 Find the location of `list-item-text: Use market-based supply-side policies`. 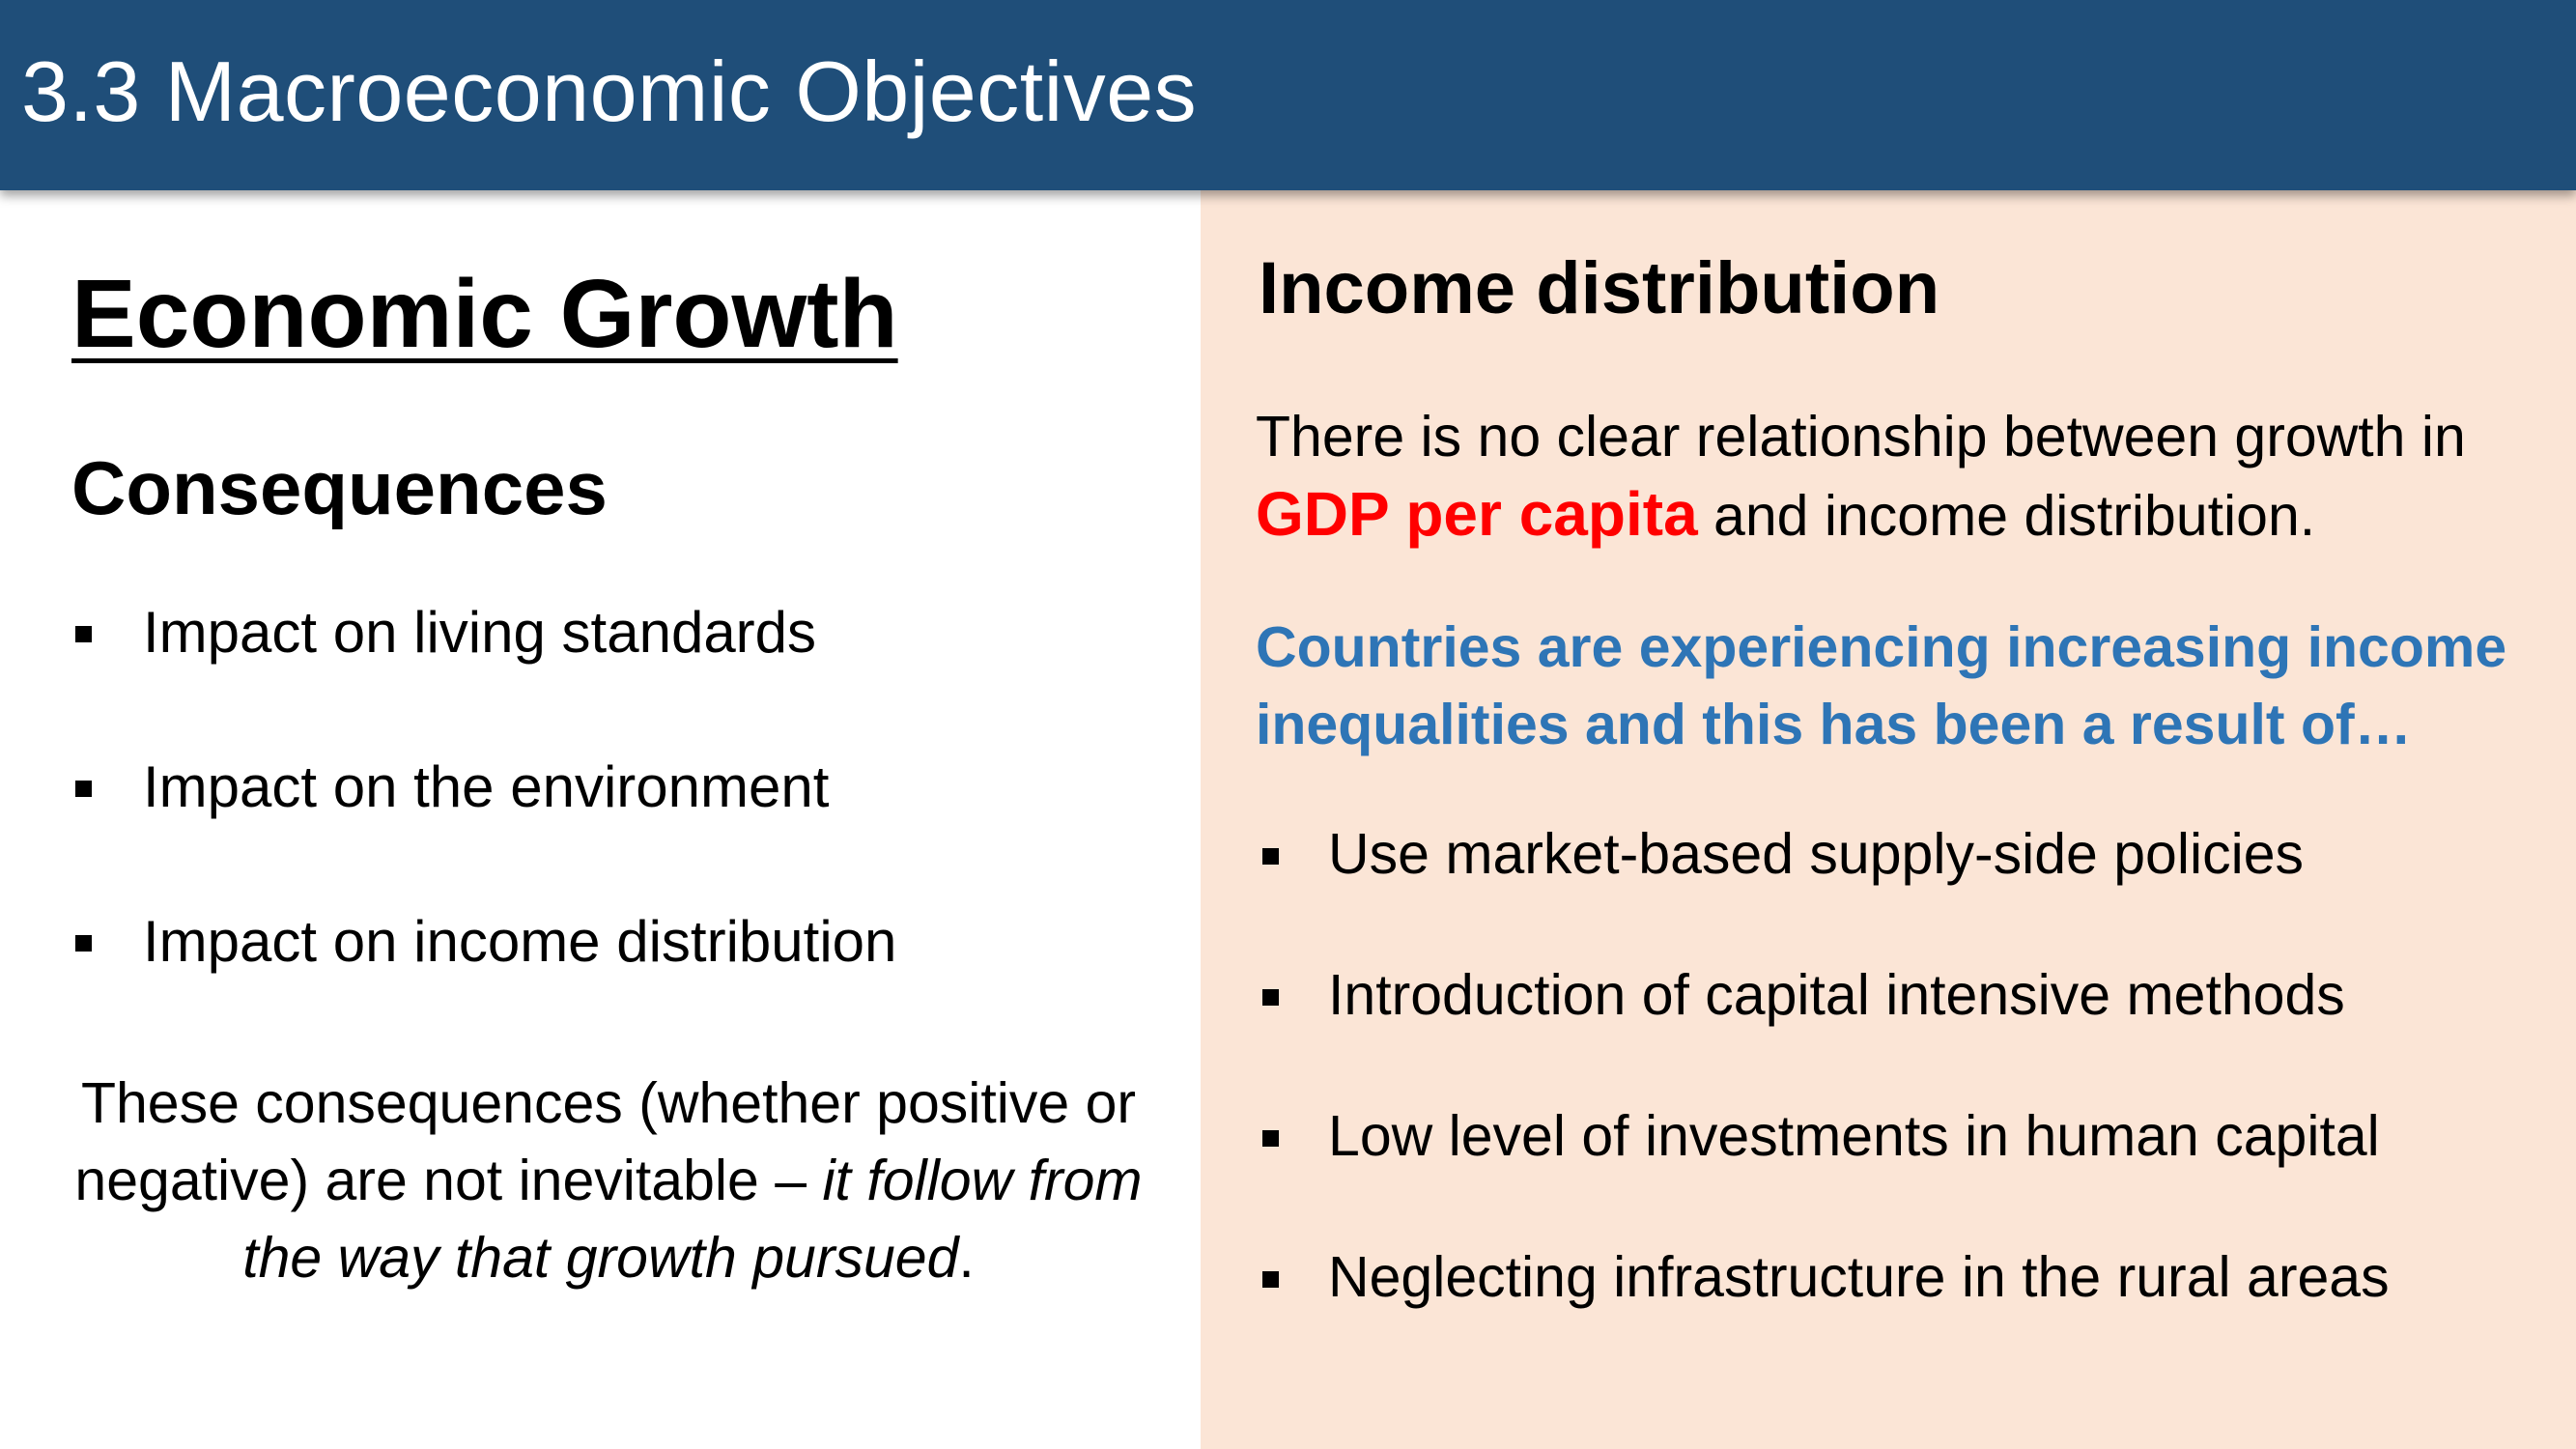

list-item-text: Use market-based supply-side policies is located at coordinates (1816, 854).